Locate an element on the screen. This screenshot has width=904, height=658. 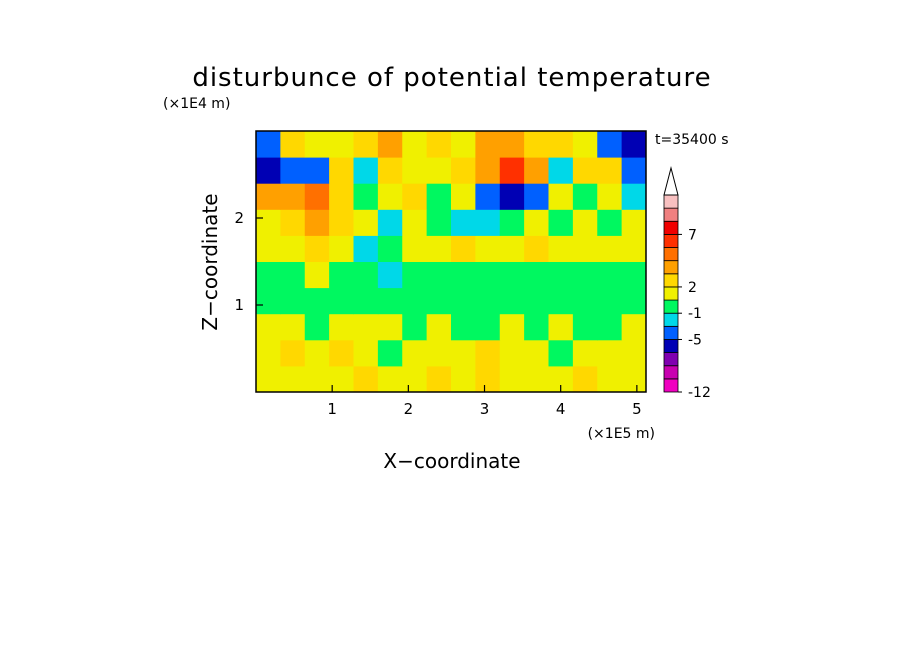
colorbar-tick-label: -1 is located at coordinates (695, 314).